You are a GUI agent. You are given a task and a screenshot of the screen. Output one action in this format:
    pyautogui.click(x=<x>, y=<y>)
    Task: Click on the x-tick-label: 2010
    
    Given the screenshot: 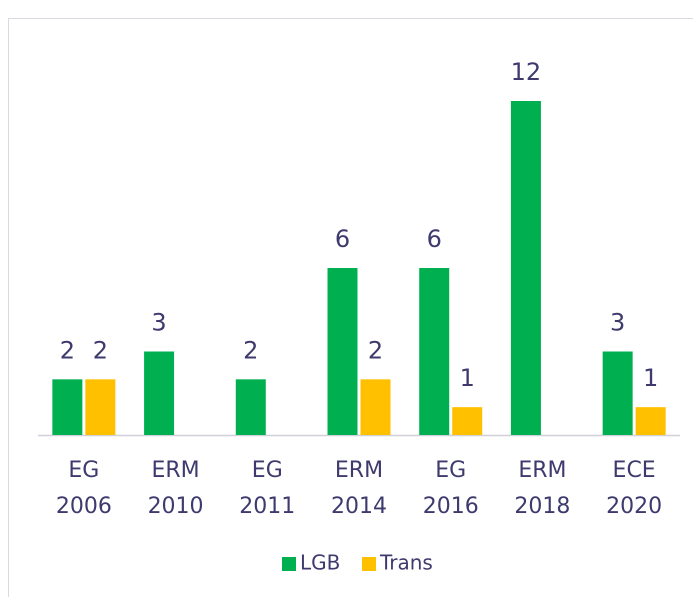 What is the action you would take?
    pyautogui.click(x=176, y=506)
    